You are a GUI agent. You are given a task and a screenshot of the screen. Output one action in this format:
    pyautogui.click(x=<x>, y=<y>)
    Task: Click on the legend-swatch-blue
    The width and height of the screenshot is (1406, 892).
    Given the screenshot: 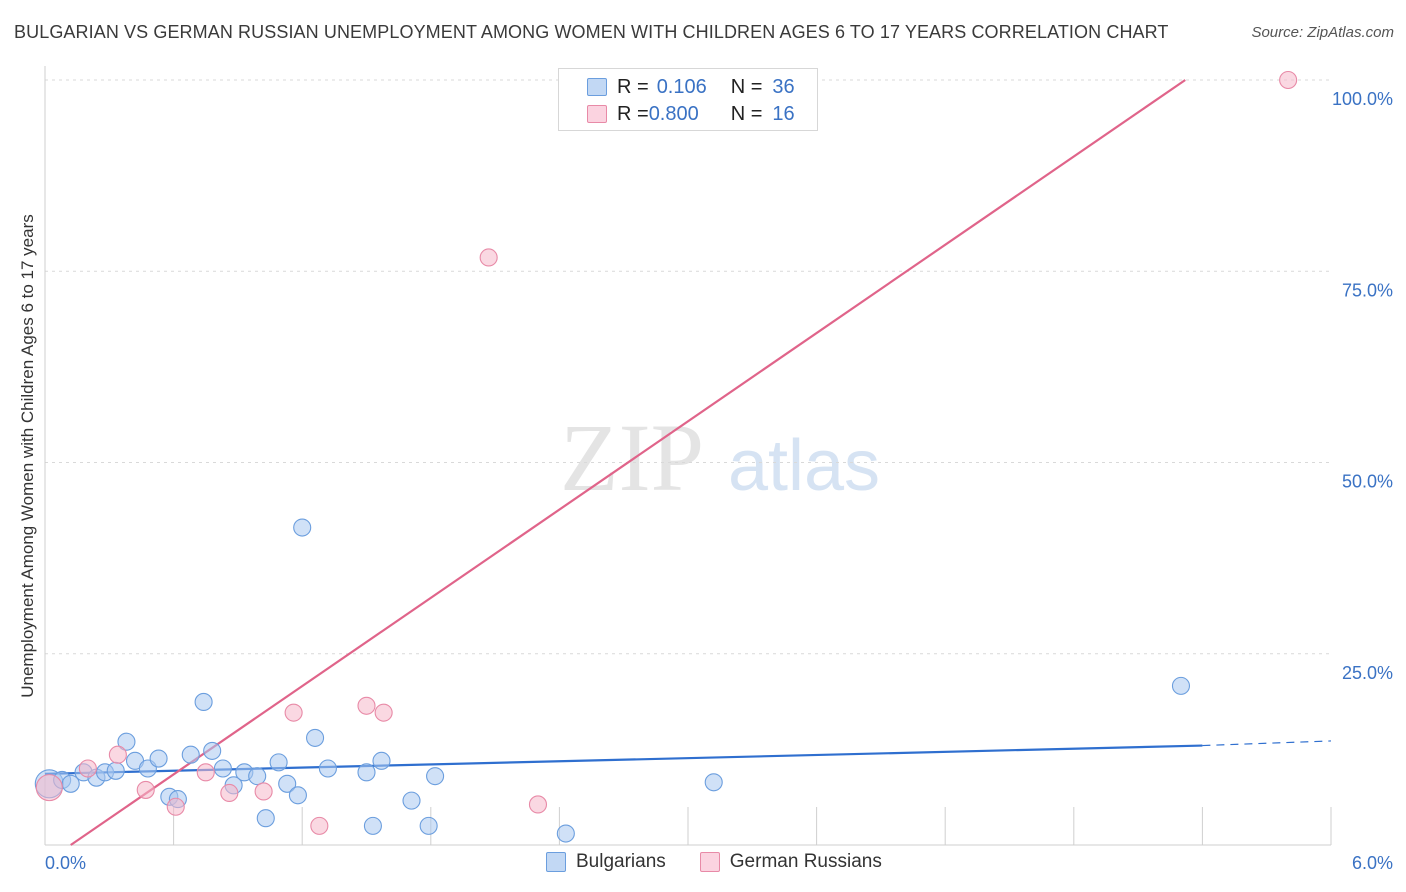 What is the action you would take?
    pyautogui.click(x=597, y=87)
    